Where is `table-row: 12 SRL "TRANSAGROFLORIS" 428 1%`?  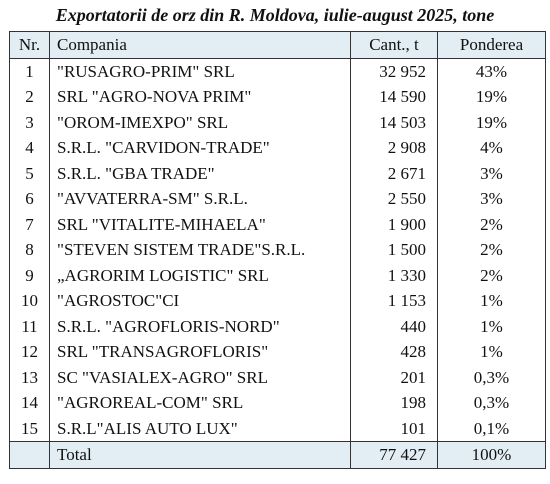 table-row: 12 SRL "TRANSAGROFLORIS" 428 1% is located at coordinates (277, 352).